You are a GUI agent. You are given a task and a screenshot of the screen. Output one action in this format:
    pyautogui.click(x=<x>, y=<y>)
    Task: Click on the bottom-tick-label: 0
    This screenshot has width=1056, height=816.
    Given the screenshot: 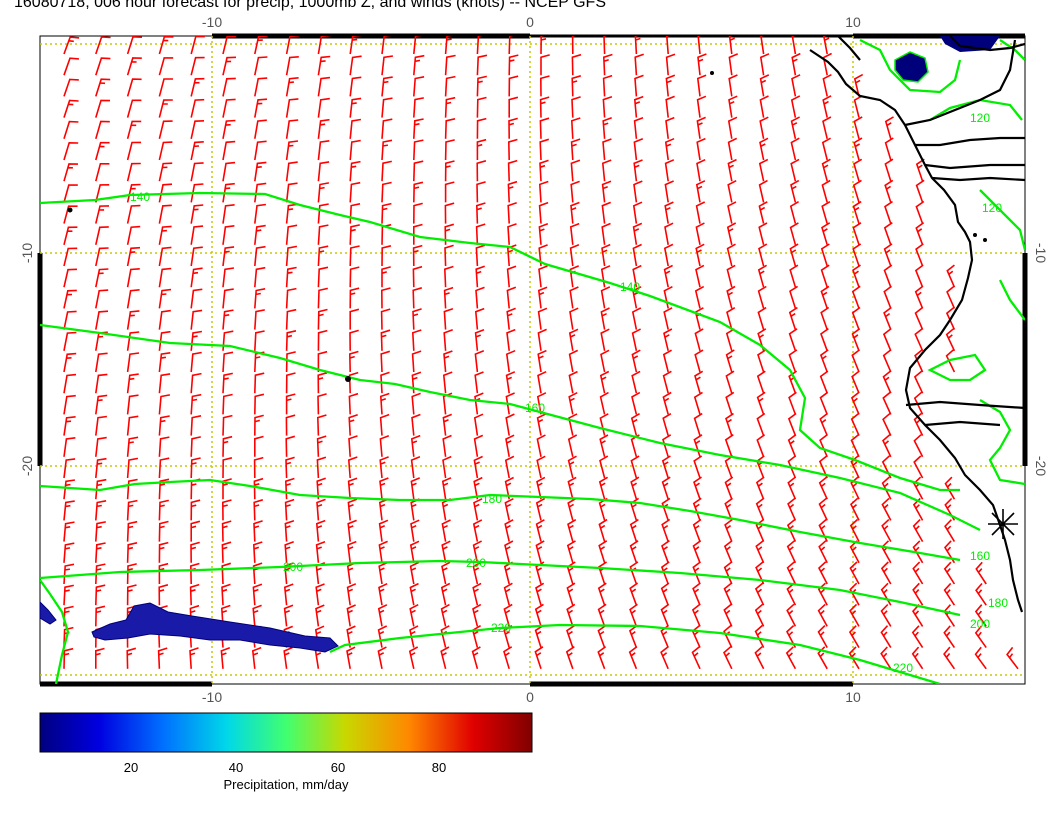 What is the action you would take?
    pyautogui.click(x=530, y=697)
    